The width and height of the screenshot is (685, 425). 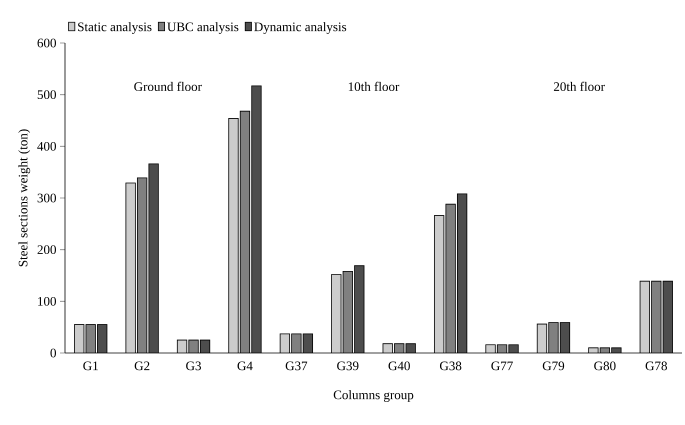 I want to click on x-tick-label: G40, so click(x=399, y=366).